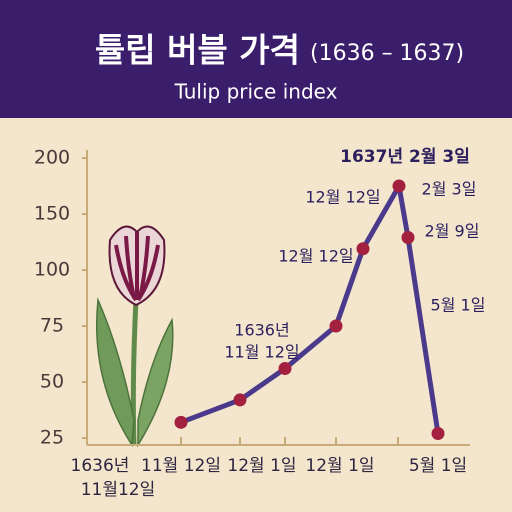 Image resolution: width=512 pixels, height=512 pixels. Describe the element at coordinates (52, 270) in the screenshot. I see `y-tick-label: 100` at that location.